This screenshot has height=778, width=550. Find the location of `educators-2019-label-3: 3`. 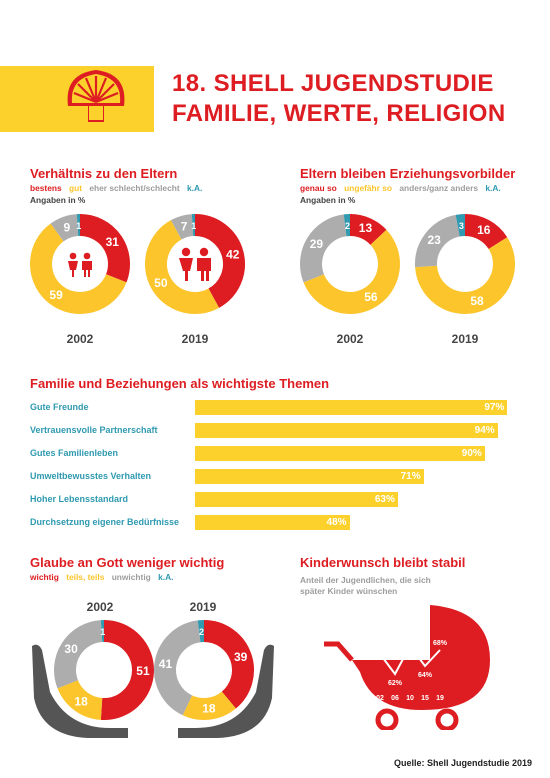

educators-2019-label-3: 3 is located at coordinates (461, 226).